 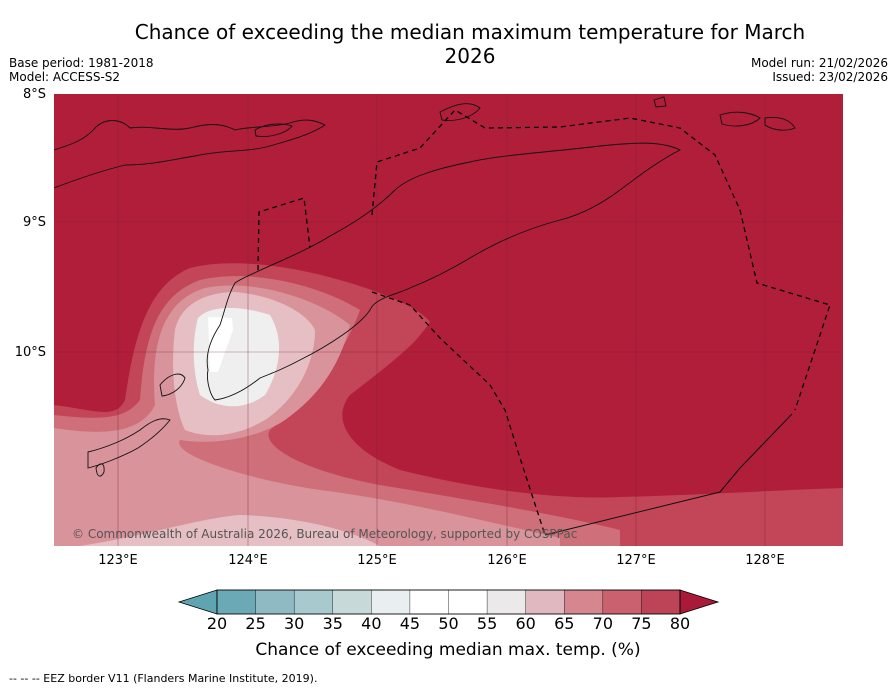 I want to click on rote-island, so click(x=172, y=385).